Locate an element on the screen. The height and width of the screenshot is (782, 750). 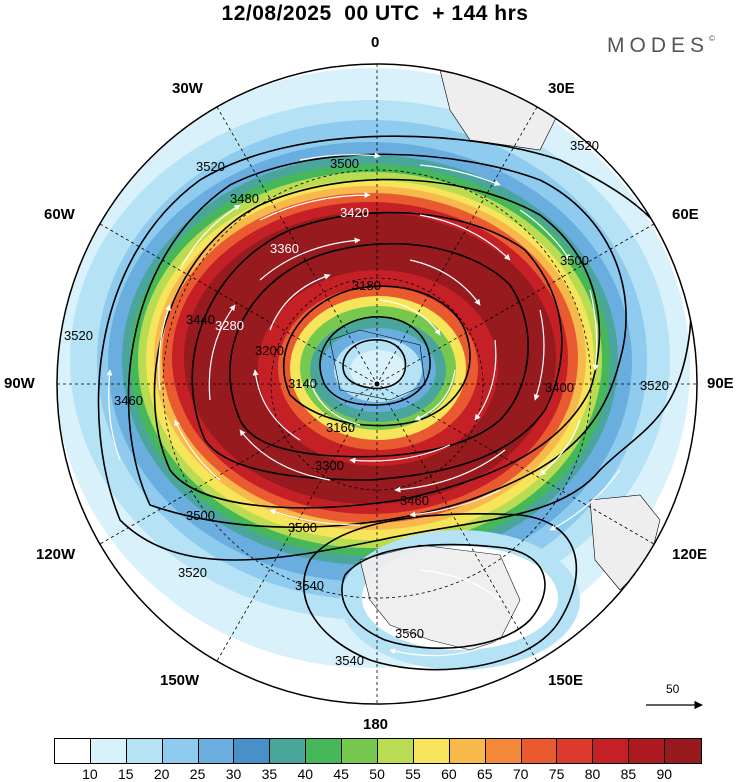
south-pole-marker is located at coordinates (377, 384).